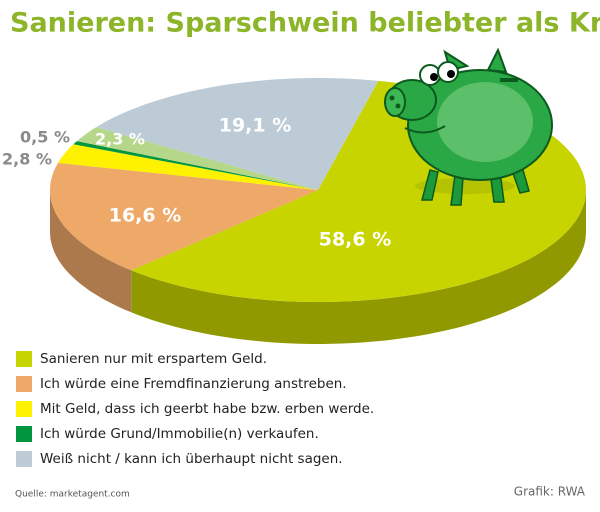 The image size is (600, 512). Describe the element at coordinates (355, 240) in the screenshot. I see `value-label: 58,6 %` at that location.